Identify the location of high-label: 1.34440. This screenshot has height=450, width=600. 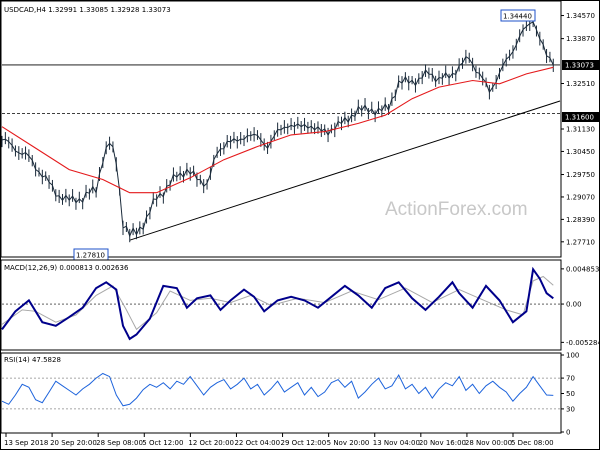
(518, 15).